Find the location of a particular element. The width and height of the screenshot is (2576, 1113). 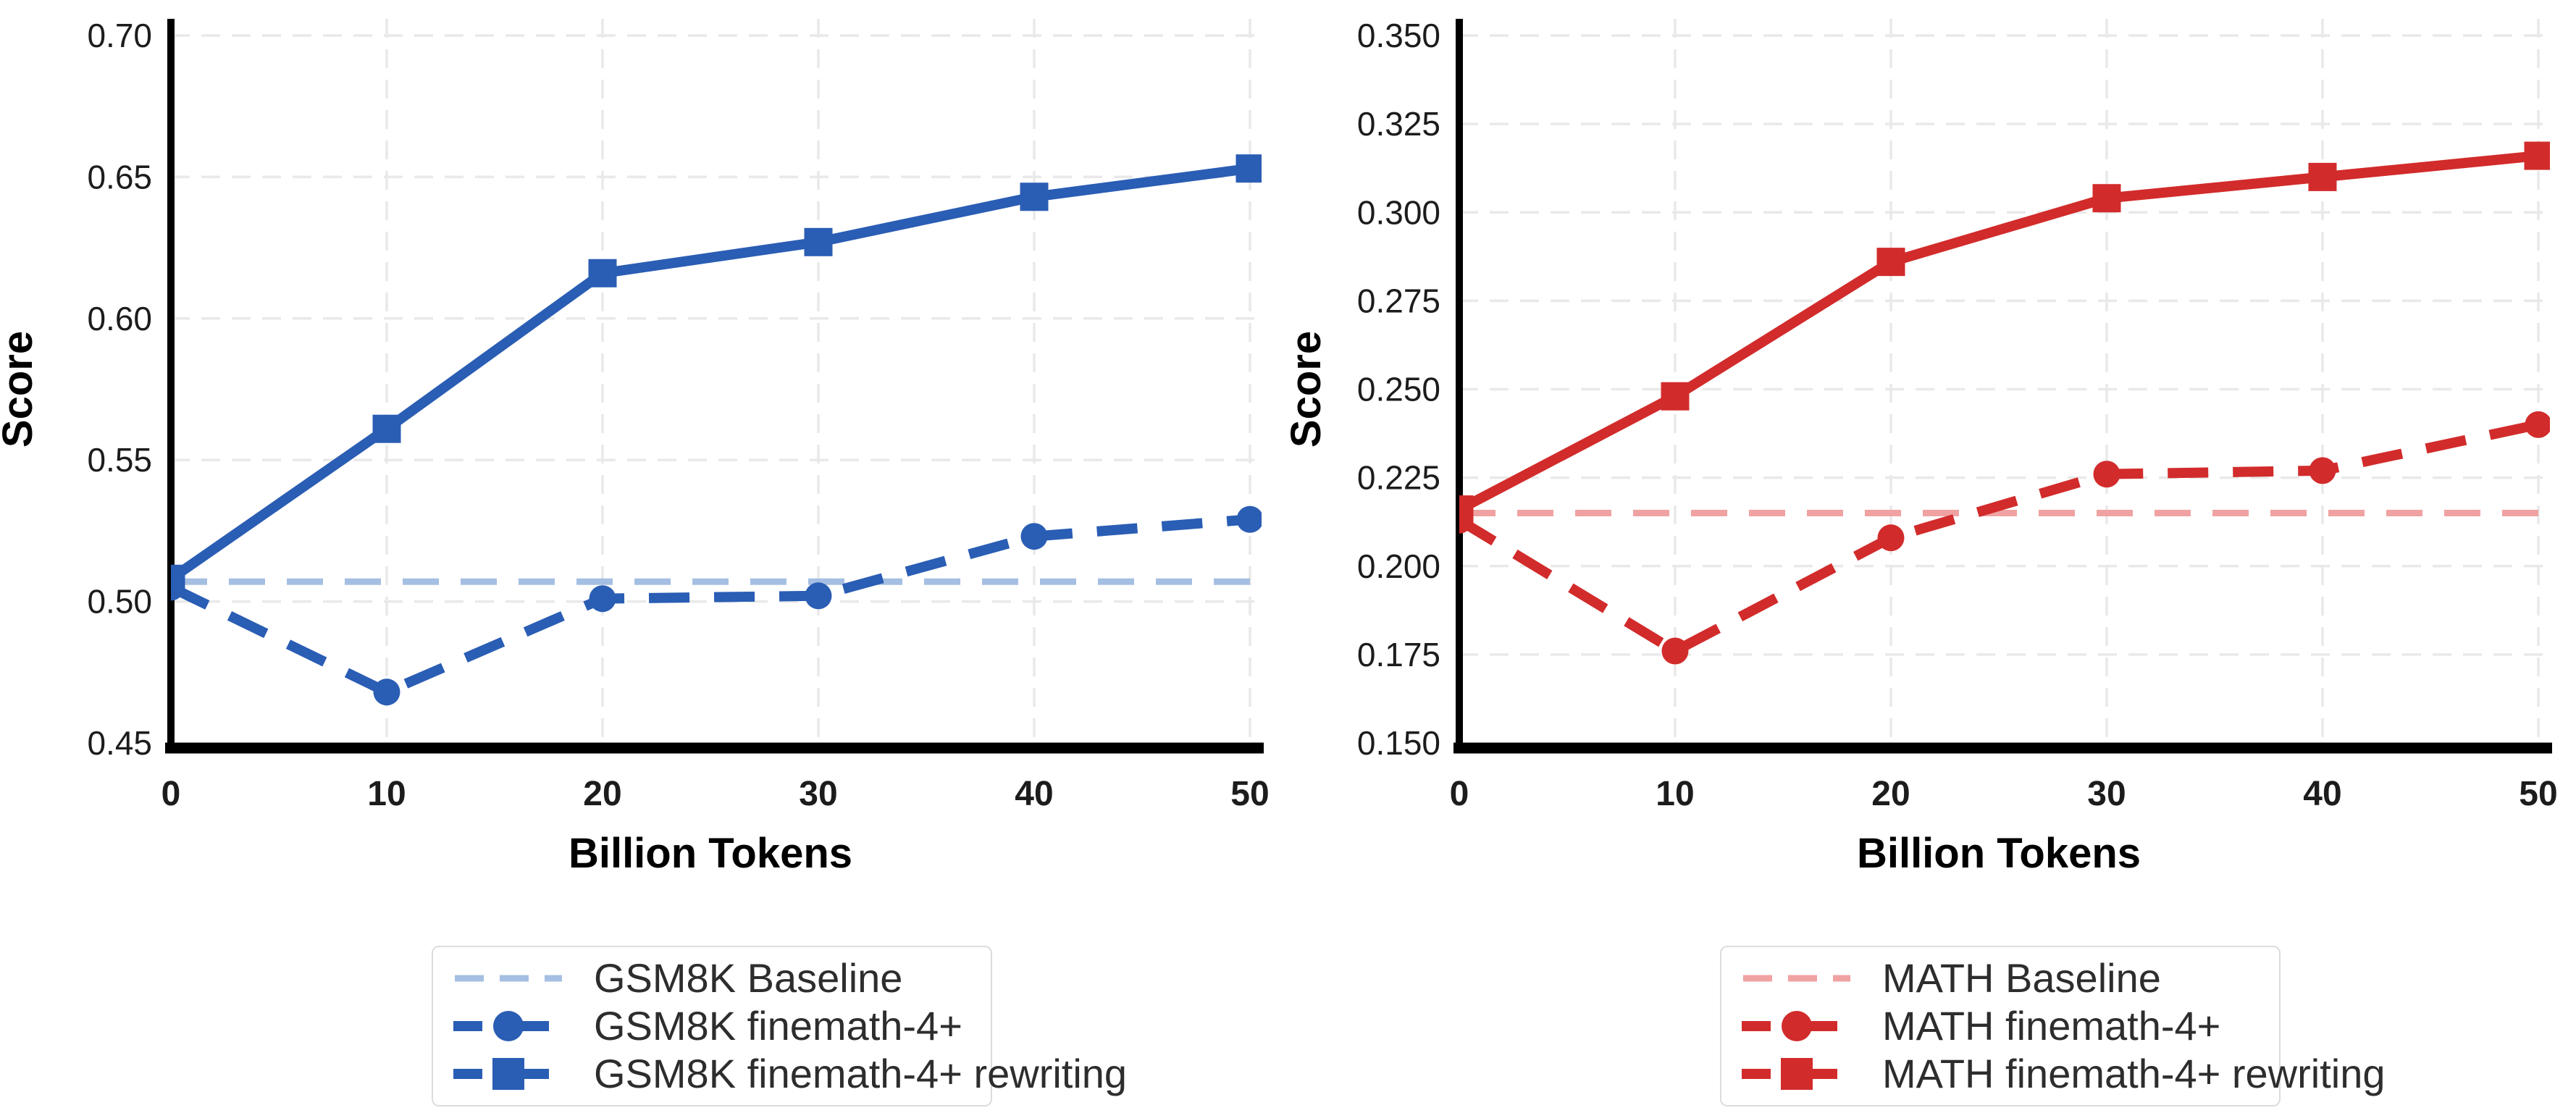

legend-item-gsm8k-finemath-rewriting: GSM8K finemath-4+ rewriting is located at coordinates (788, 1074).